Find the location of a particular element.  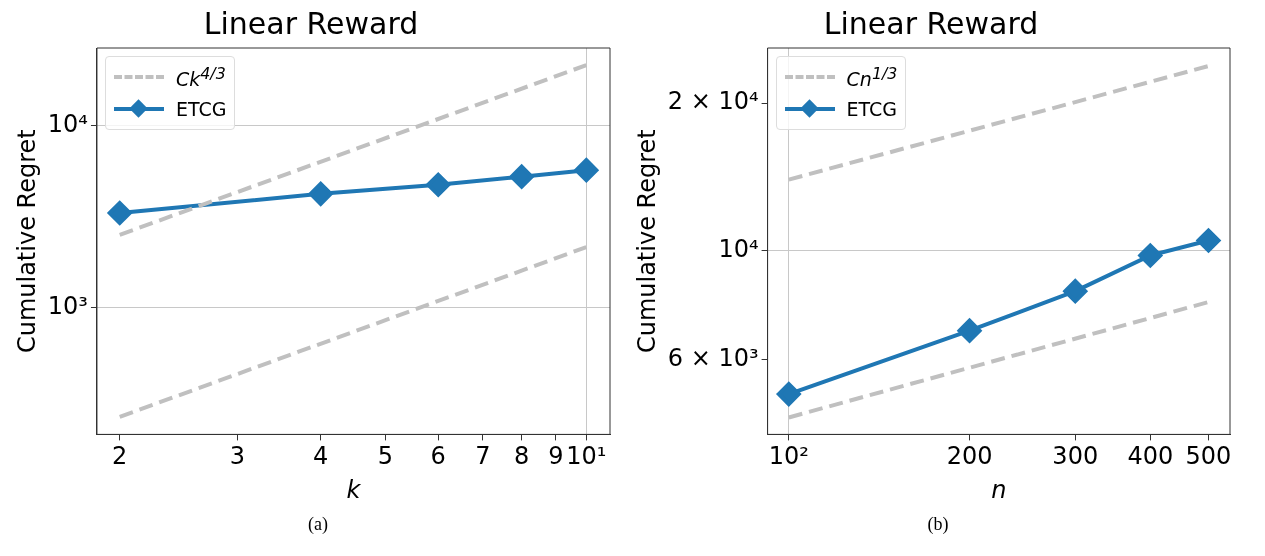

text: (b) is located at coordinates (938, 524).